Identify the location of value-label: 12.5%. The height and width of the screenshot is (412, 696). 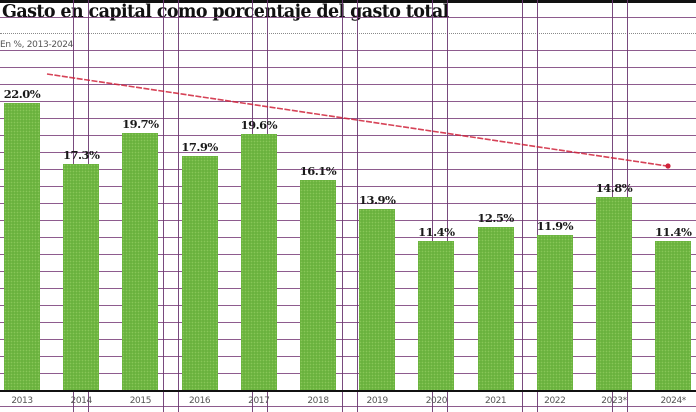
(495, 217).